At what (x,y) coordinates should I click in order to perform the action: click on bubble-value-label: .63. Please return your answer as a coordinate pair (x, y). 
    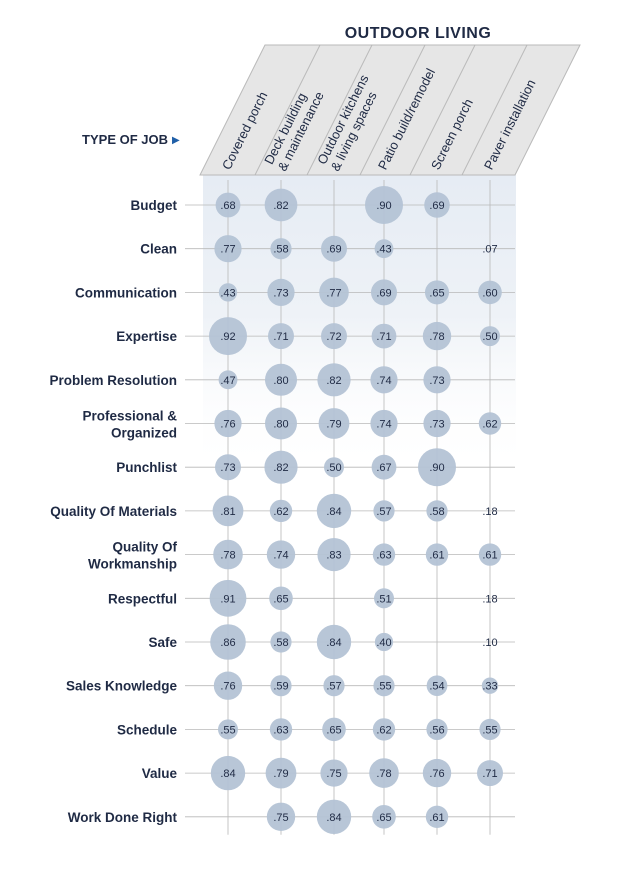
    Looking at the image, I should click on (383, 556).